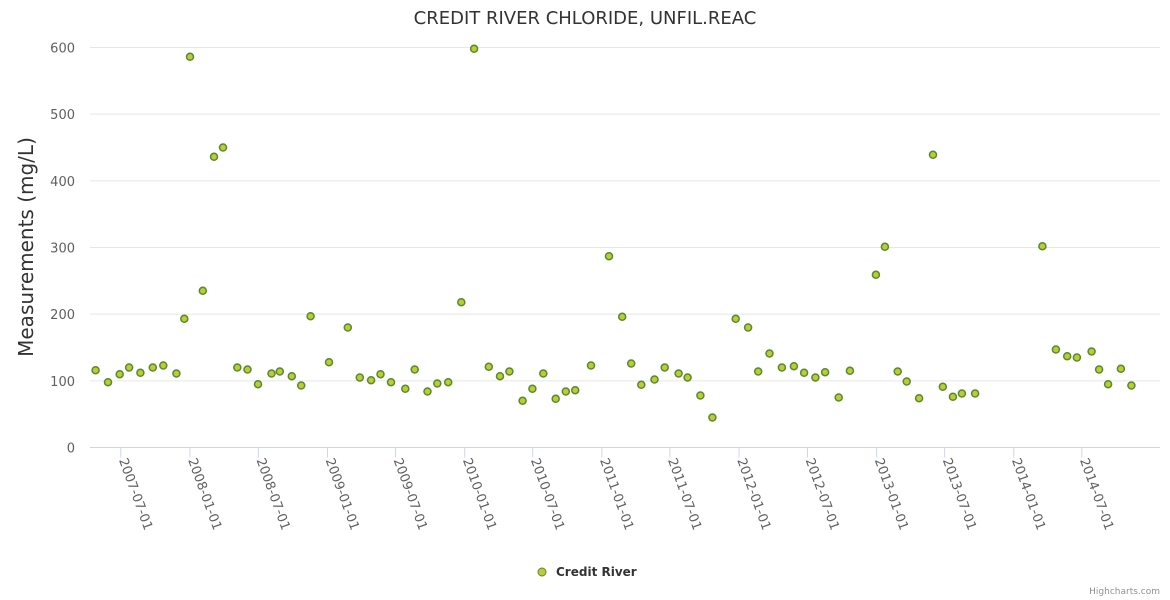 The image size is (1170, 600). I want to click on y-axis-ticks: 0 100 200 300 400 500 600, so click(62, 249).